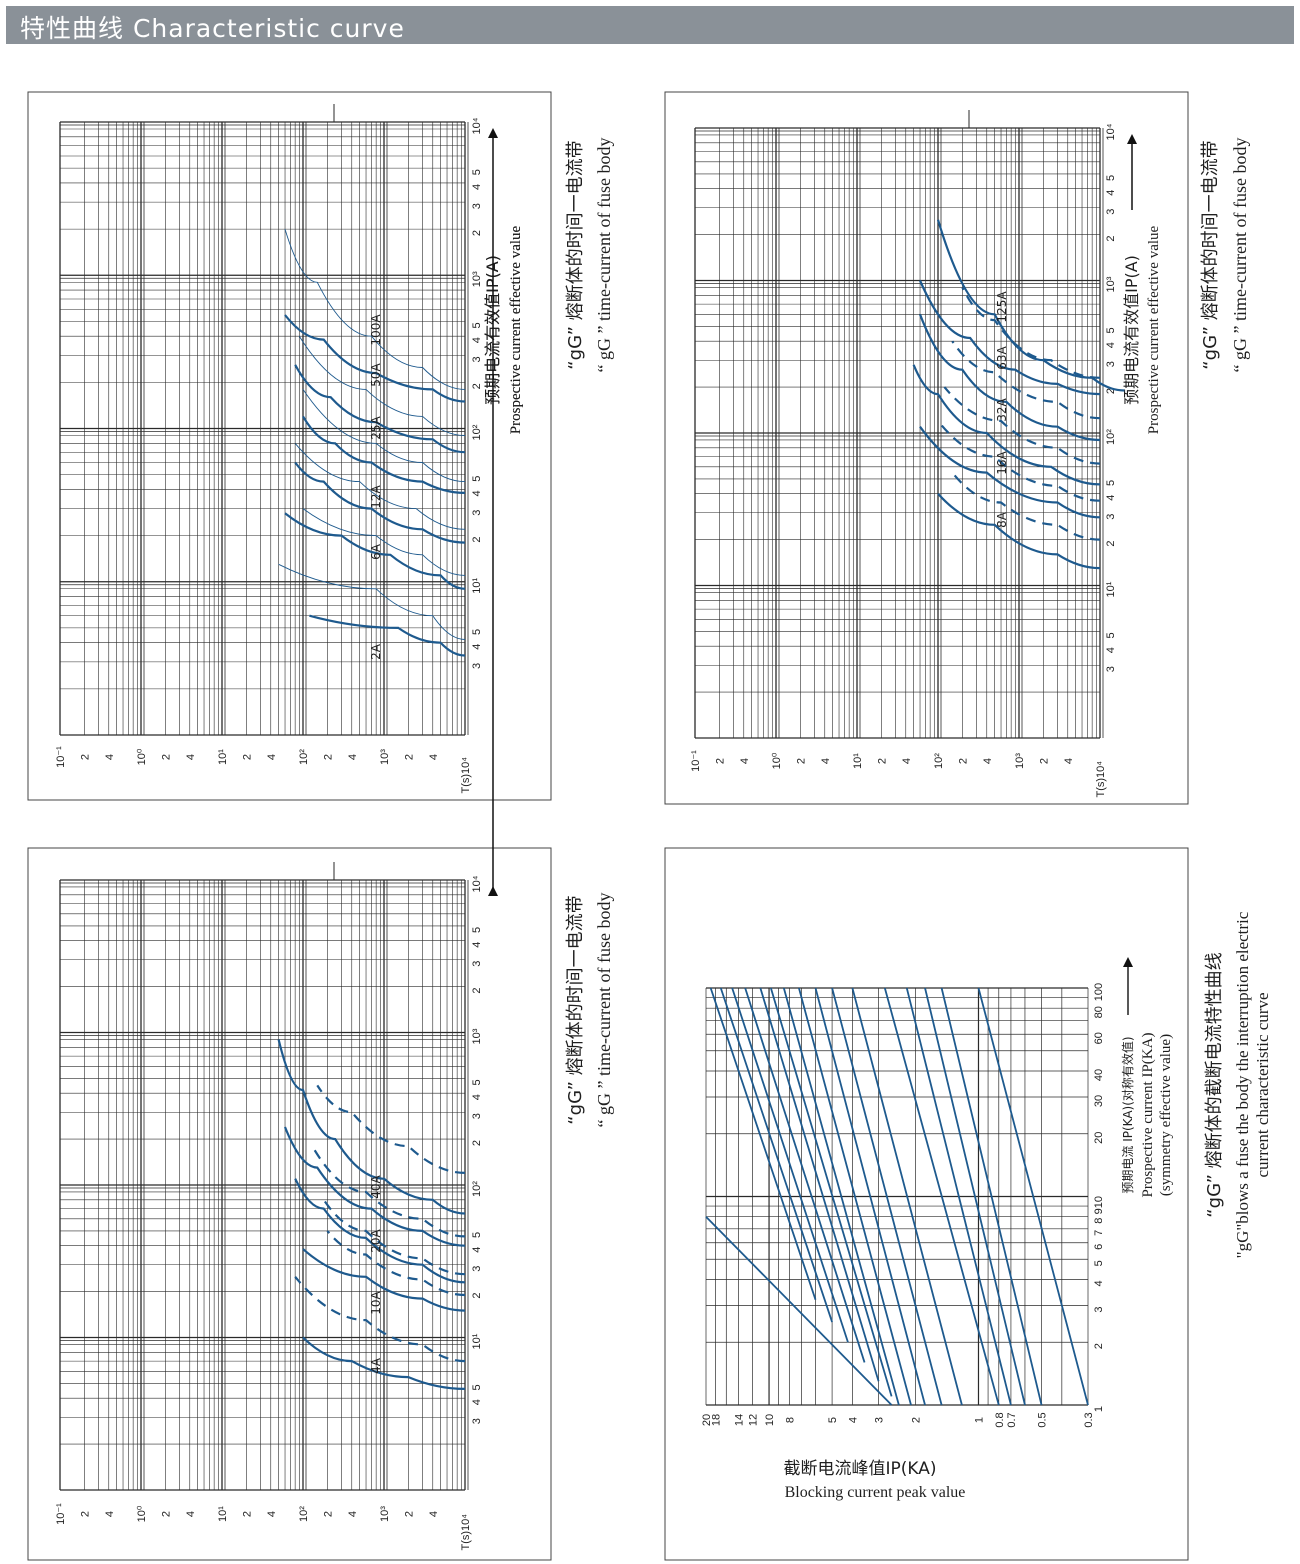  What do you see at coordinates (1148, 1115) in the screenshot?
I see `x-axis-label-en: Prospective current IP(KA)` at bounding box center [1148, 1115].